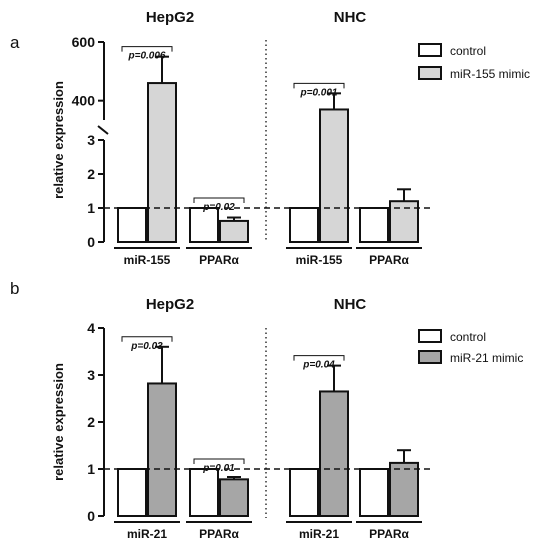 The image size is (536, 550). Describe the element at coordinates (318, 365) in the screenshot. I see `panel-b-pvalue-label: p=0.04` at that location.